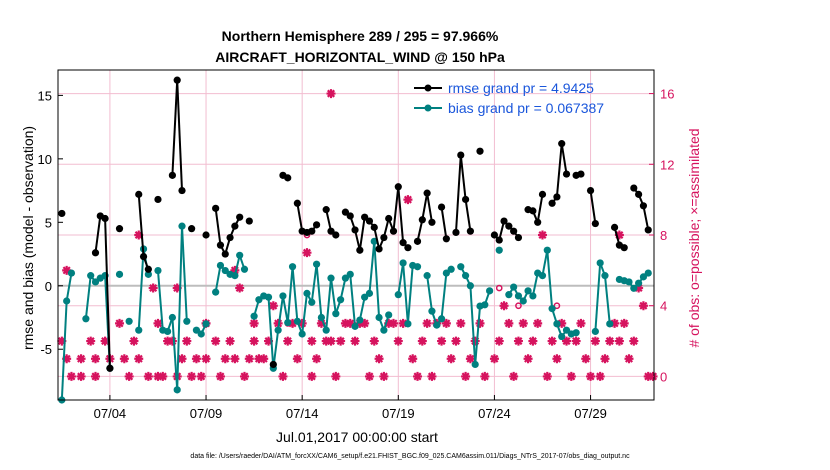 The image size is (830, 470). What do you see at coordinates (663, 306) in the screenshot?
I see `y2-tick-label: 4` at bounding box center [663, 306].